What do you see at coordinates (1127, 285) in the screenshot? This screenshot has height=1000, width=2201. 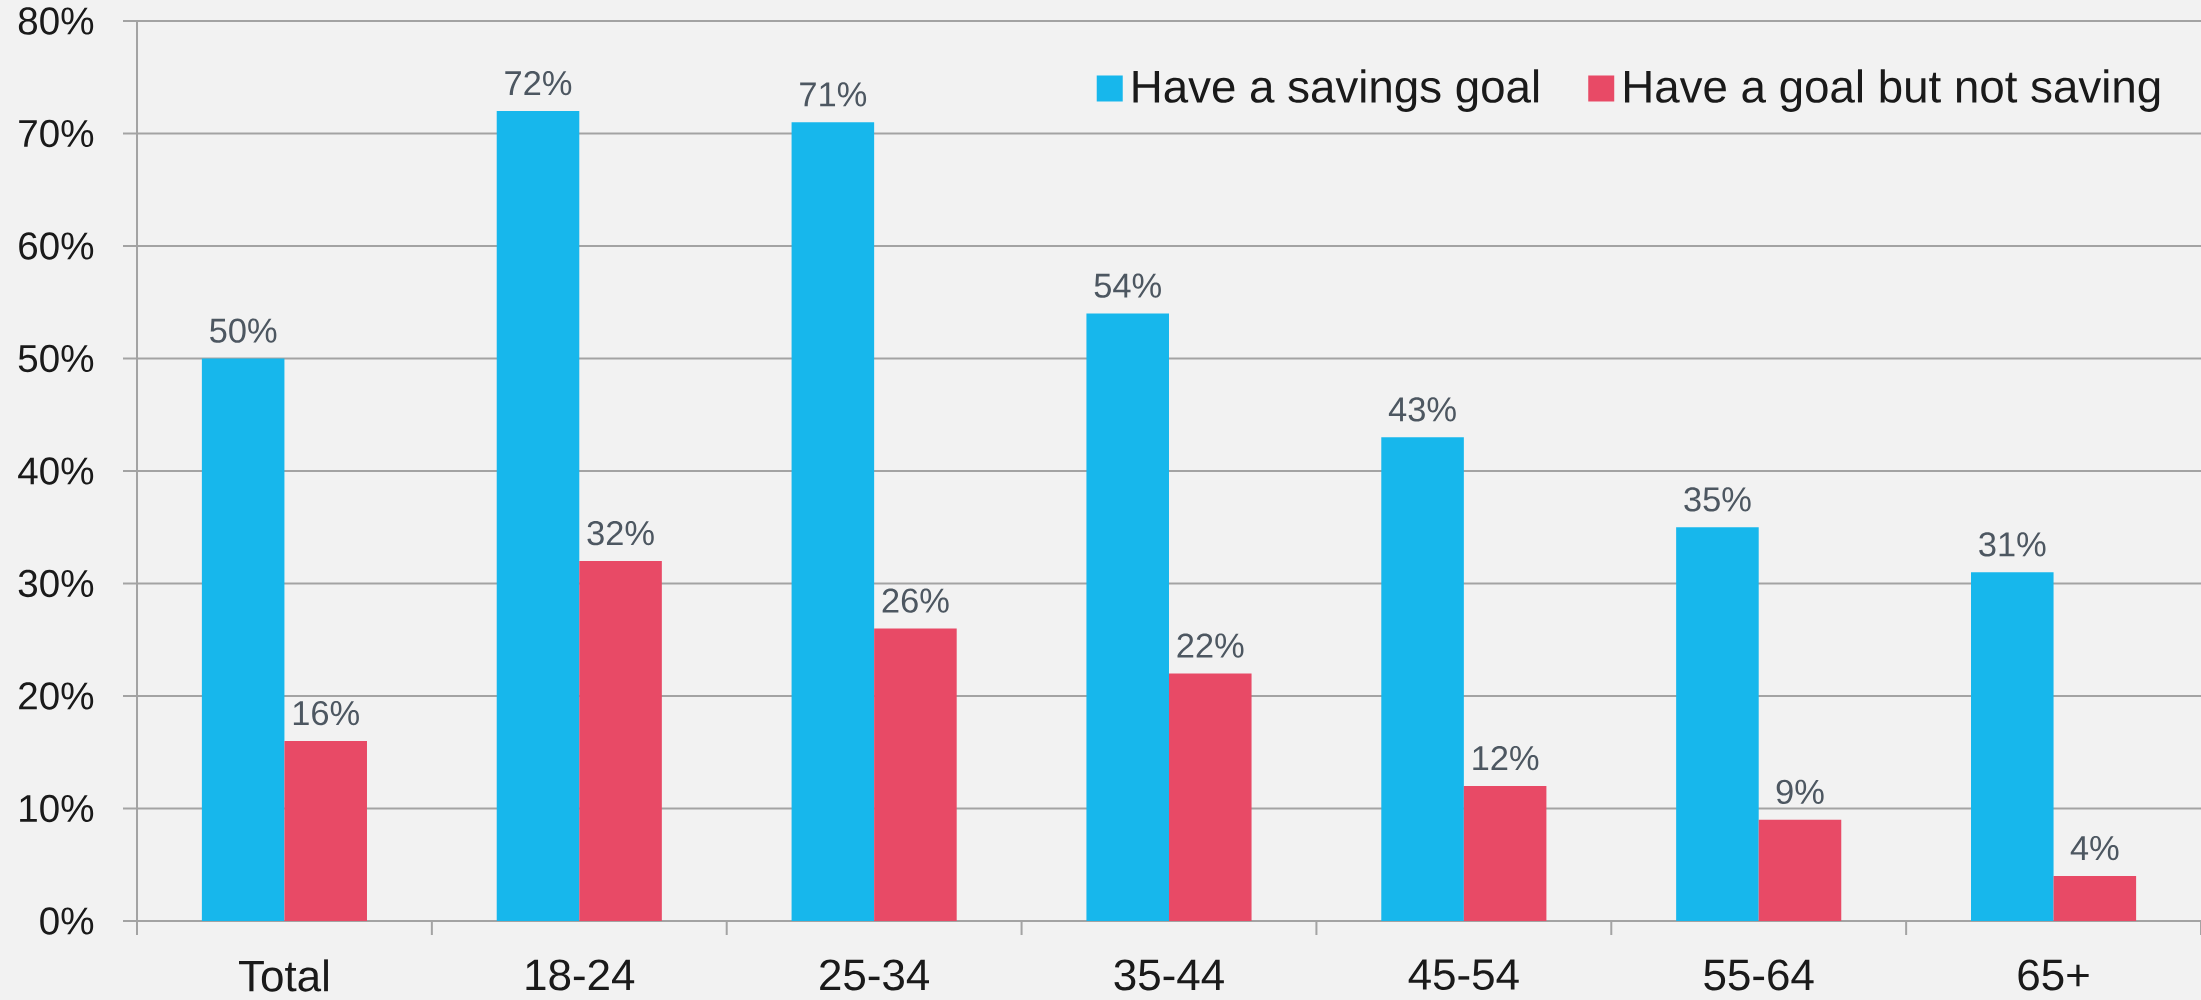 I see `data-label: 54%` at bounding box center [1127, 285].